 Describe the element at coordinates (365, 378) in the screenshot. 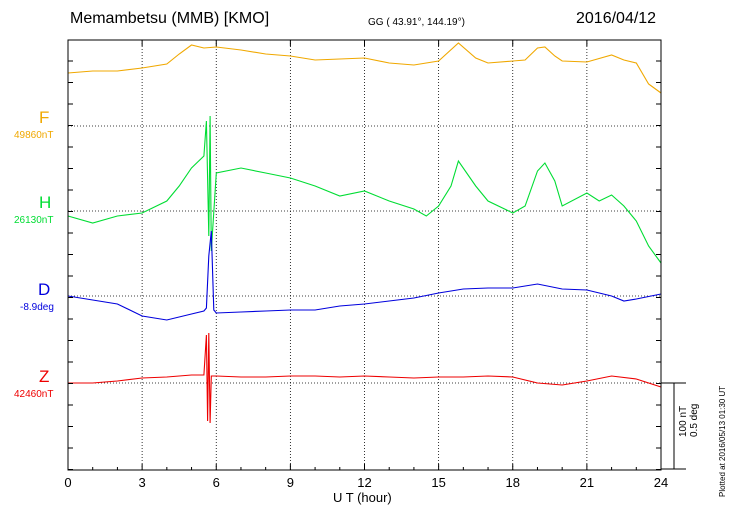

I see `series-line-z` at that location.